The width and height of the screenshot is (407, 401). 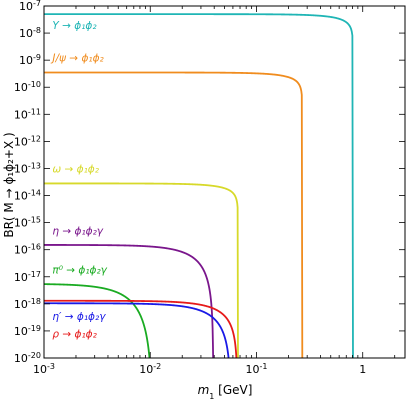 I want to click on x-axis-label: m1 [GeV], so click(x=225, y=392).